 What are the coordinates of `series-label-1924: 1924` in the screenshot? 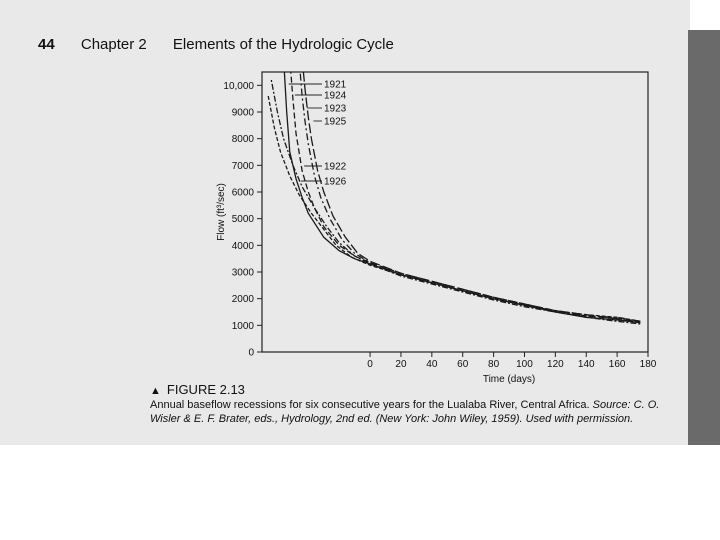 It's located at (335, 96).